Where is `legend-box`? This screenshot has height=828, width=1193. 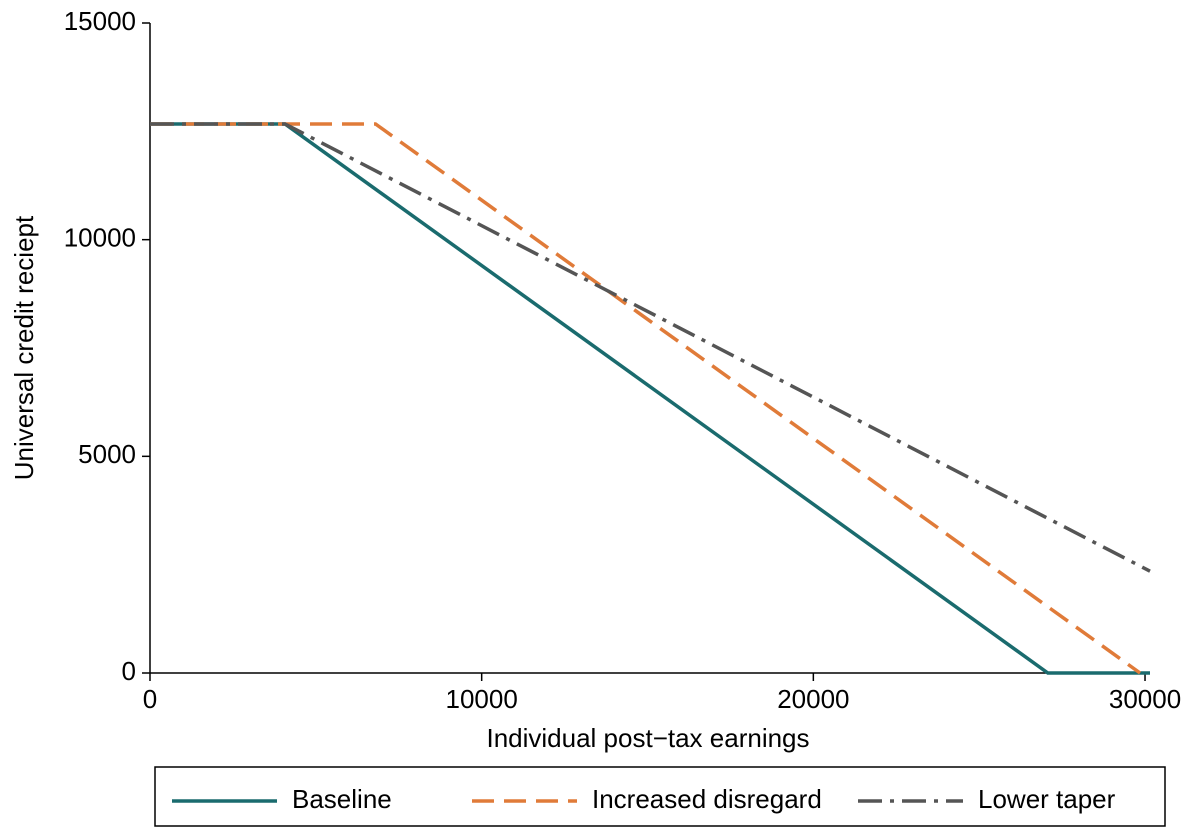 legend-box is located at coordinates (660, 796).